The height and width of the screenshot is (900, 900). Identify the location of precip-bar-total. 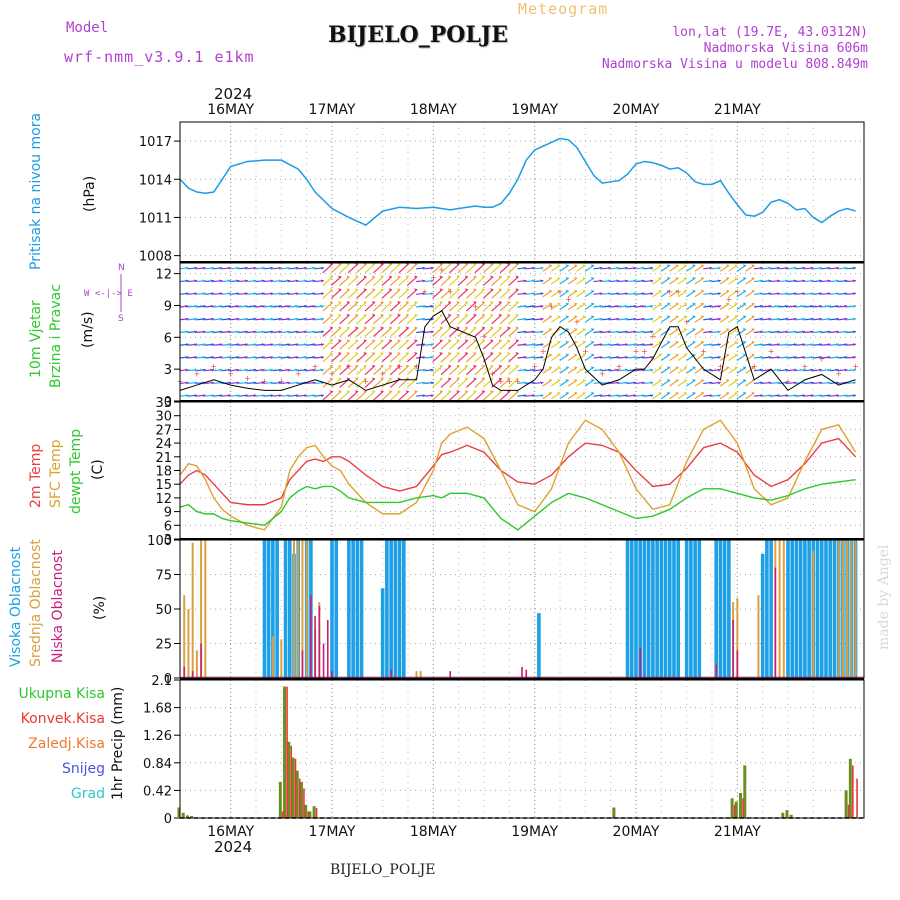
(791, 816).